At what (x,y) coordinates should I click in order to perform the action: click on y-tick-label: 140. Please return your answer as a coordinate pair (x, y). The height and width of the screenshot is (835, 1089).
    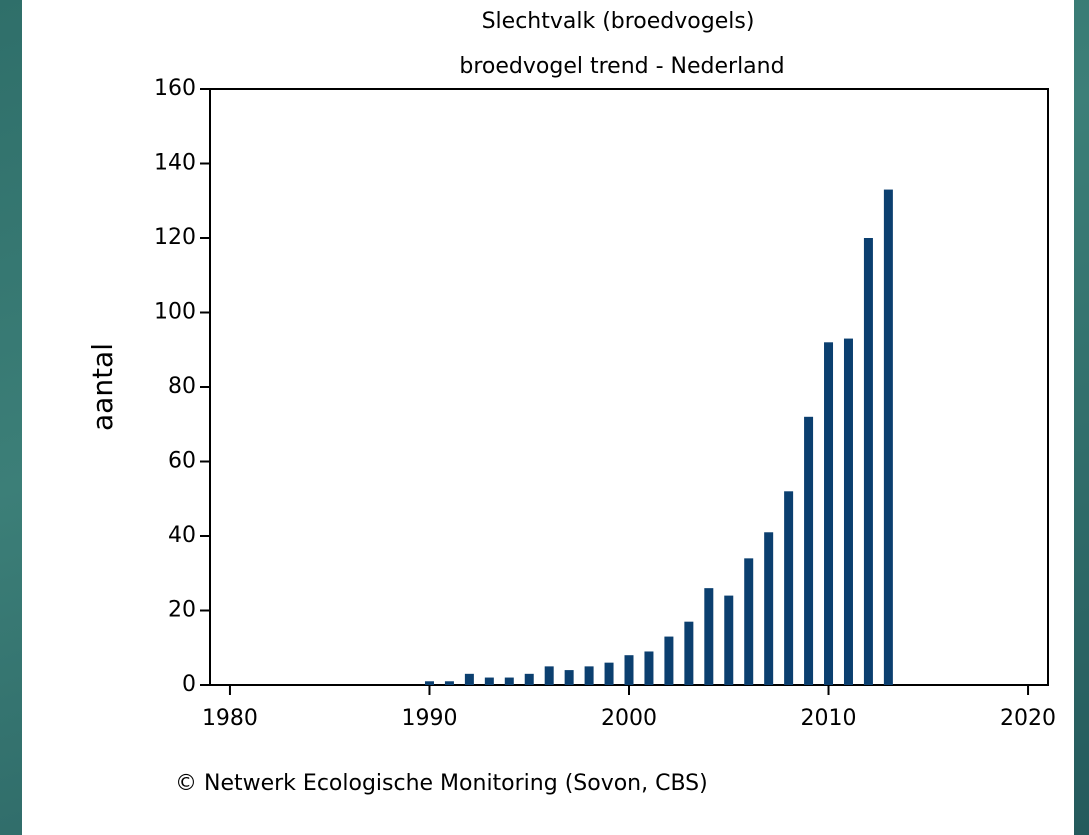
    Looking at the image, I should click on (175, 163).